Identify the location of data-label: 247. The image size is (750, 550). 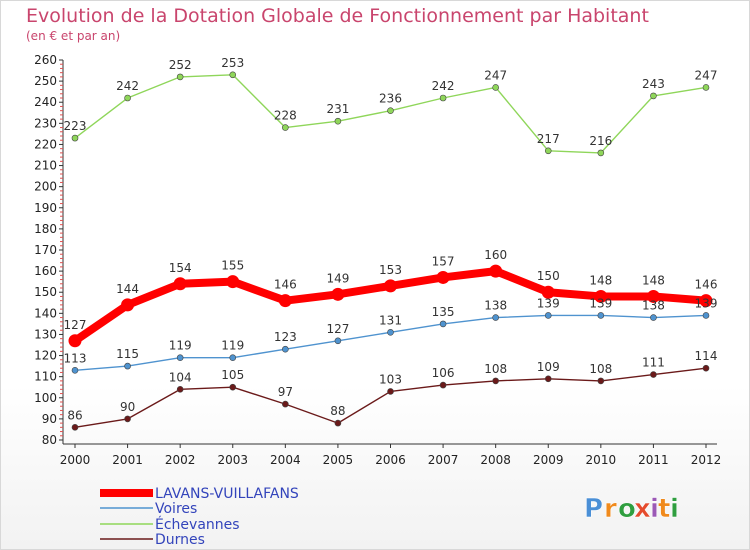
(495, 75).